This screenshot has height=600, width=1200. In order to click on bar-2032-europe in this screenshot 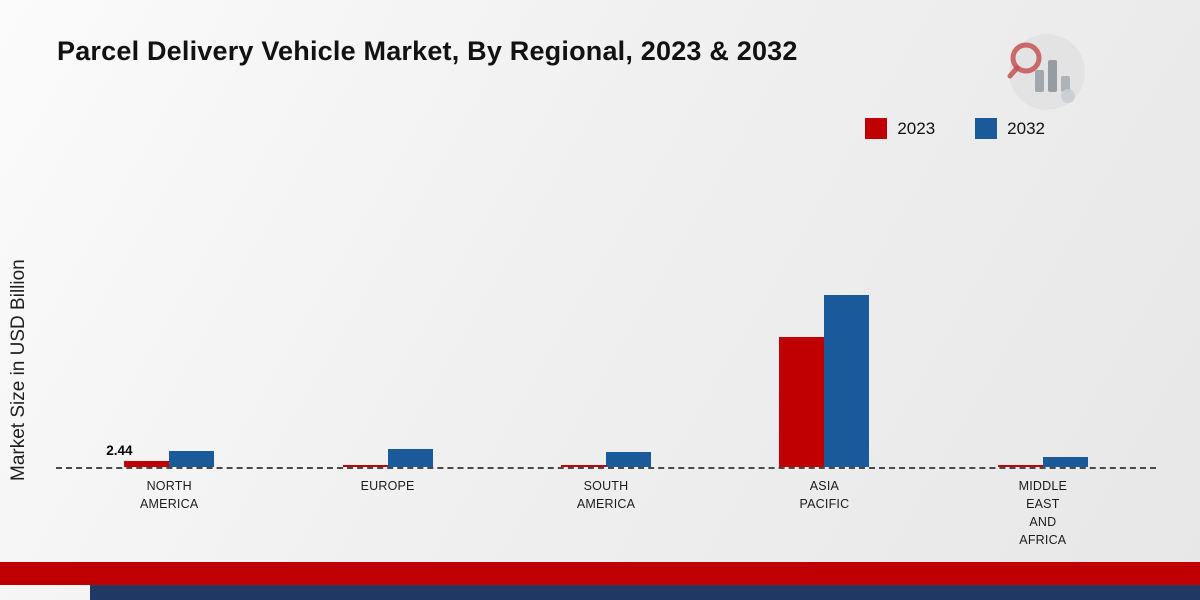, I will do `click(410, 457)`.